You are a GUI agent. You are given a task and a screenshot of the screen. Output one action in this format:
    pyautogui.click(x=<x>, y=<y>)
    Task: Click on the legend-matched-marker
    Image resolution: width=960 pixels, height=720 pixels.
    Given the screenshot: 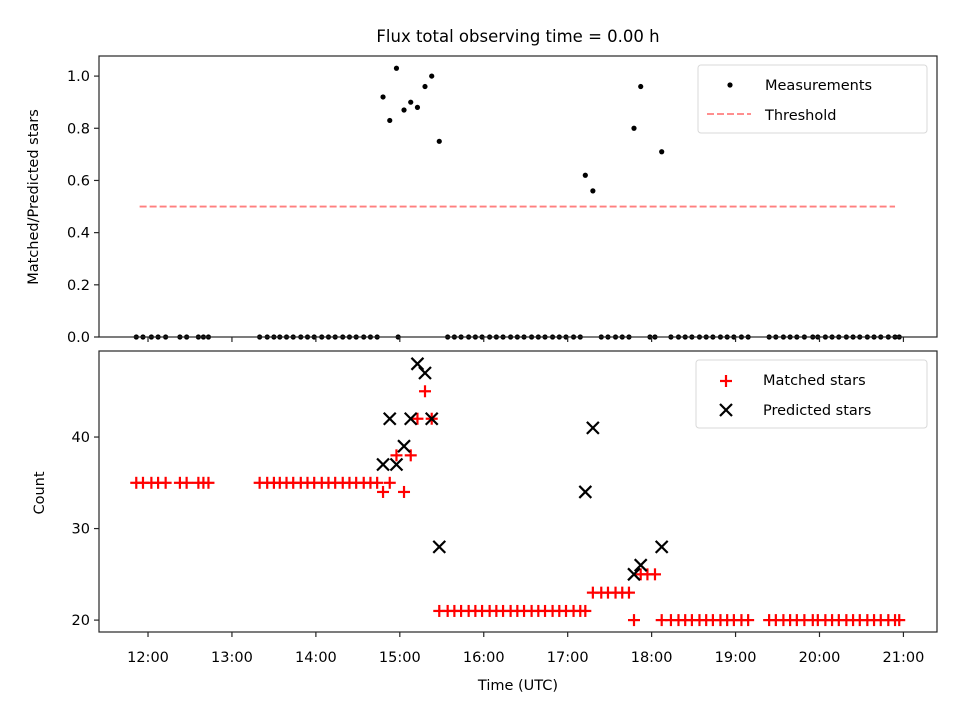 What is the action you would take?
    pyautogui.click(x=726, y=381)
    